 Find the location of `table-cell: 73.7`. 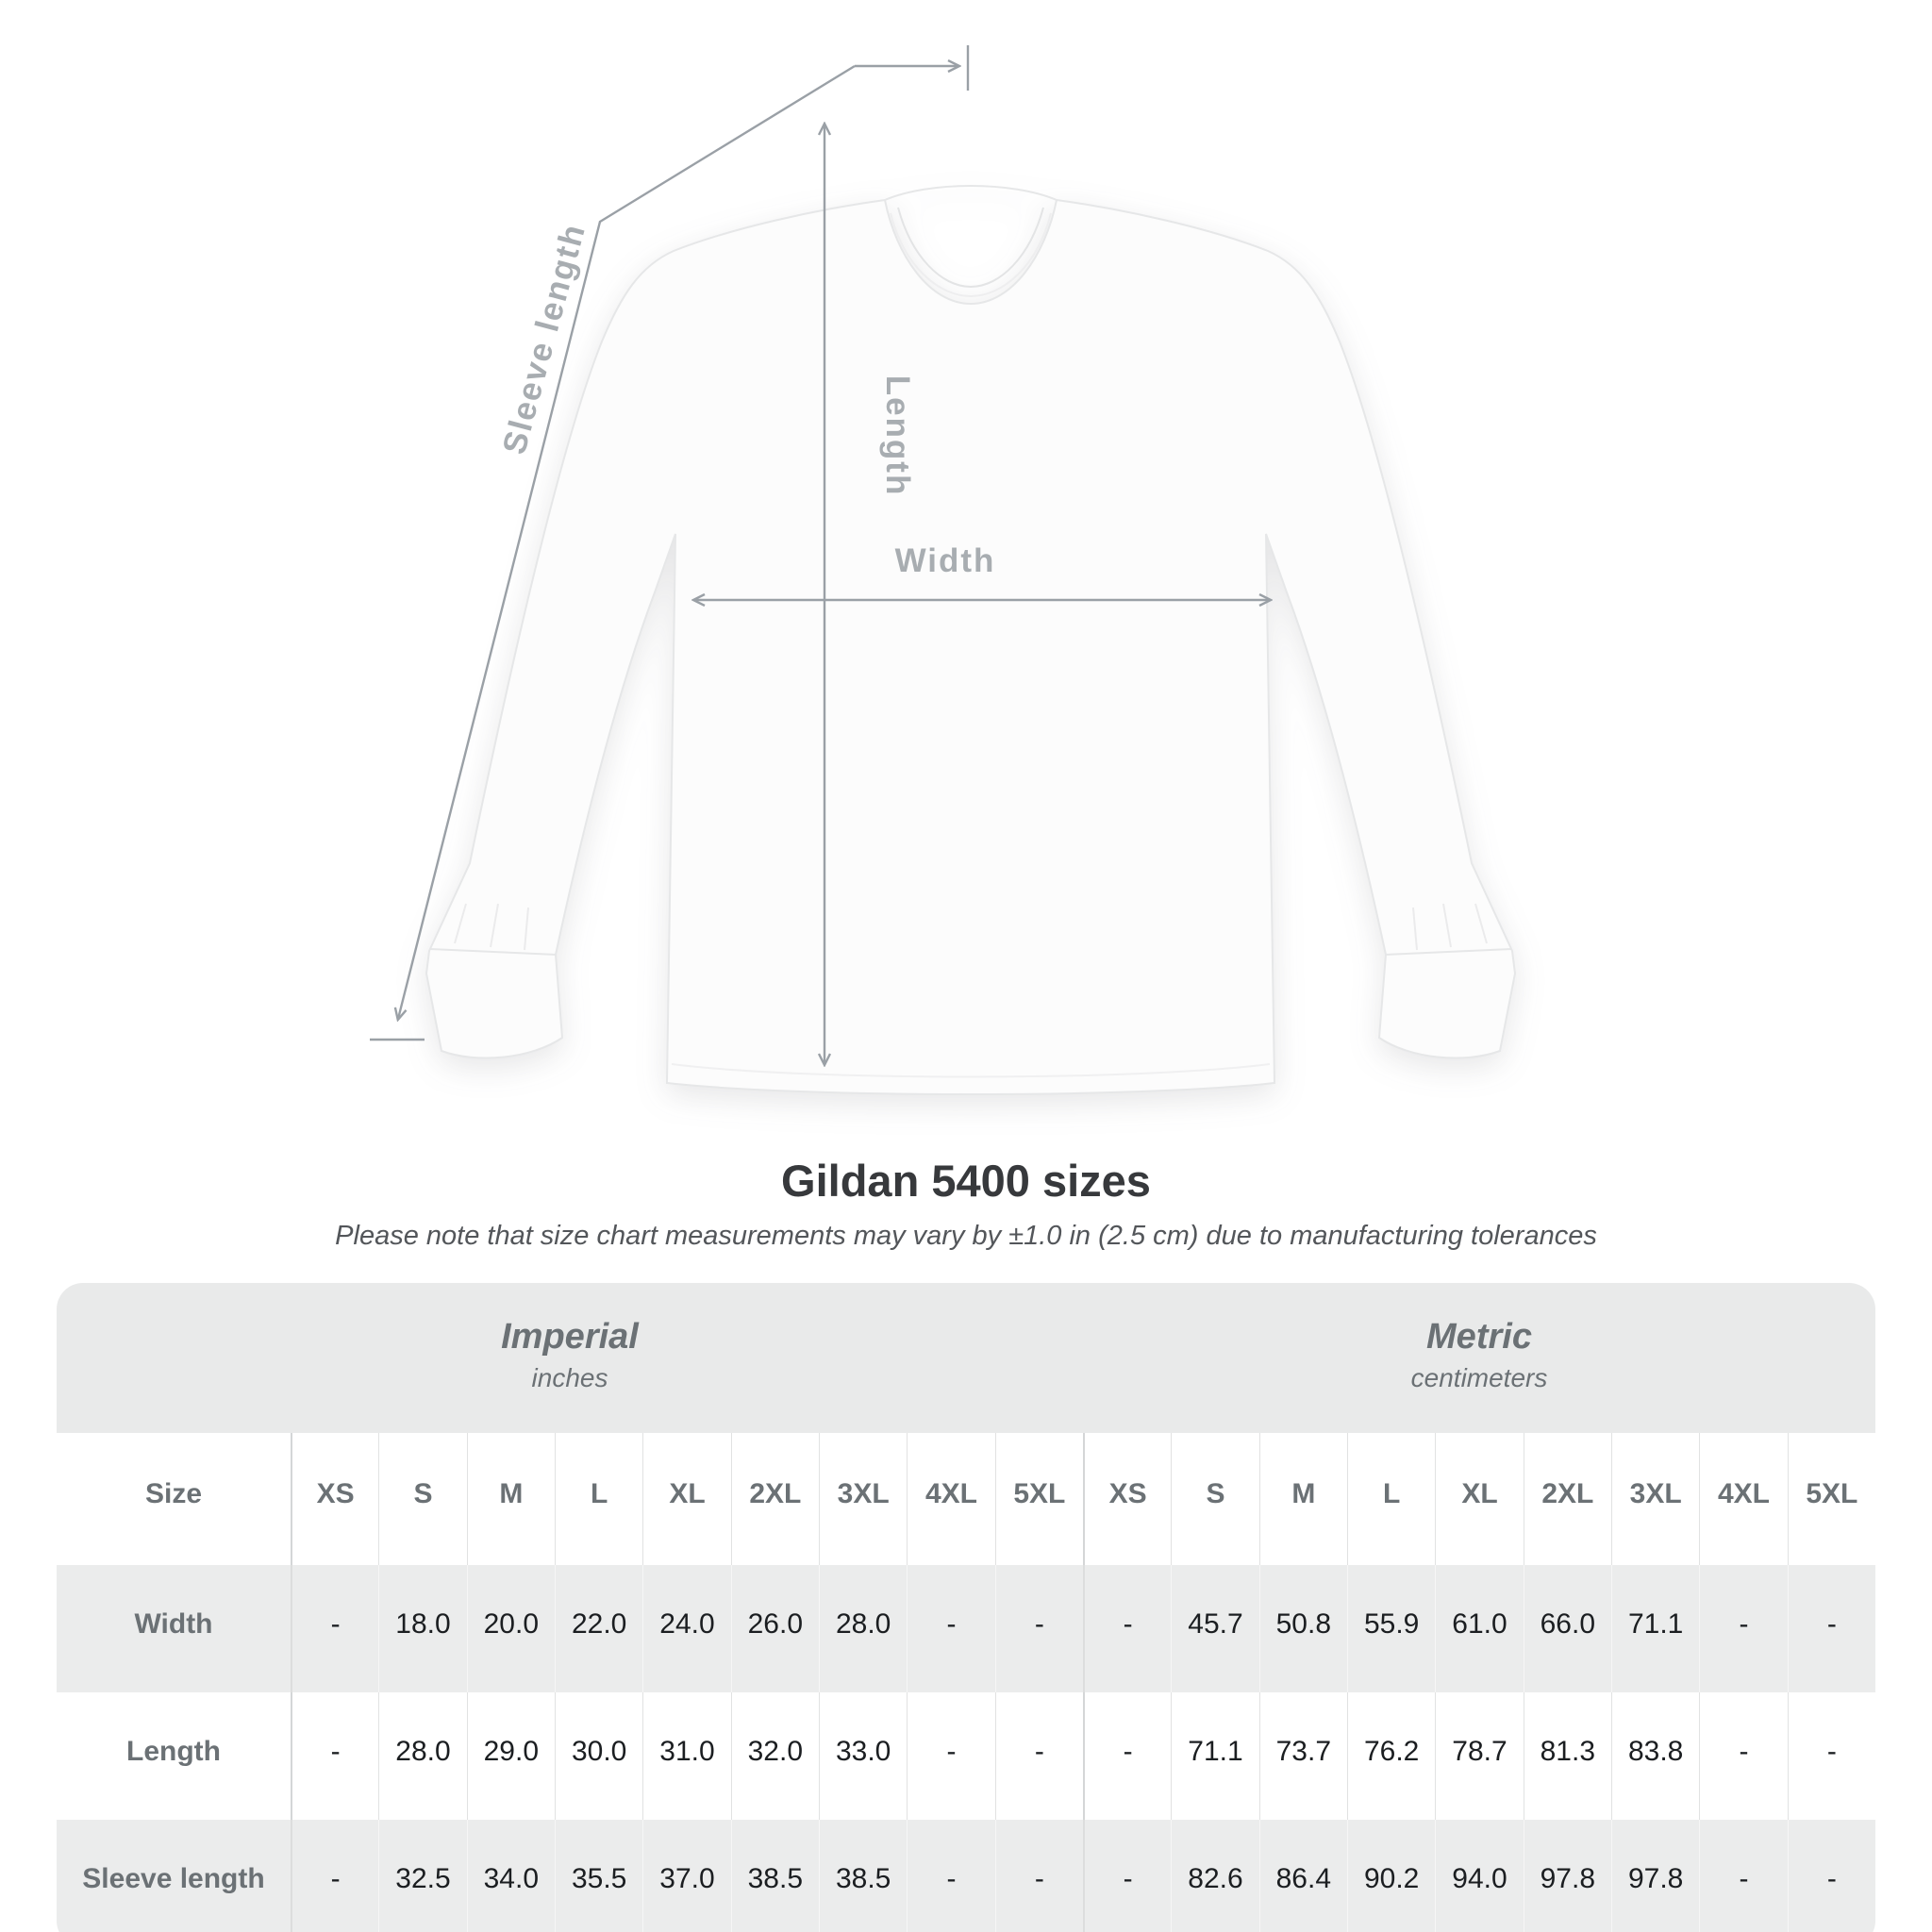

table-cell: 73.7 is located at coordinates (1302, 1756).